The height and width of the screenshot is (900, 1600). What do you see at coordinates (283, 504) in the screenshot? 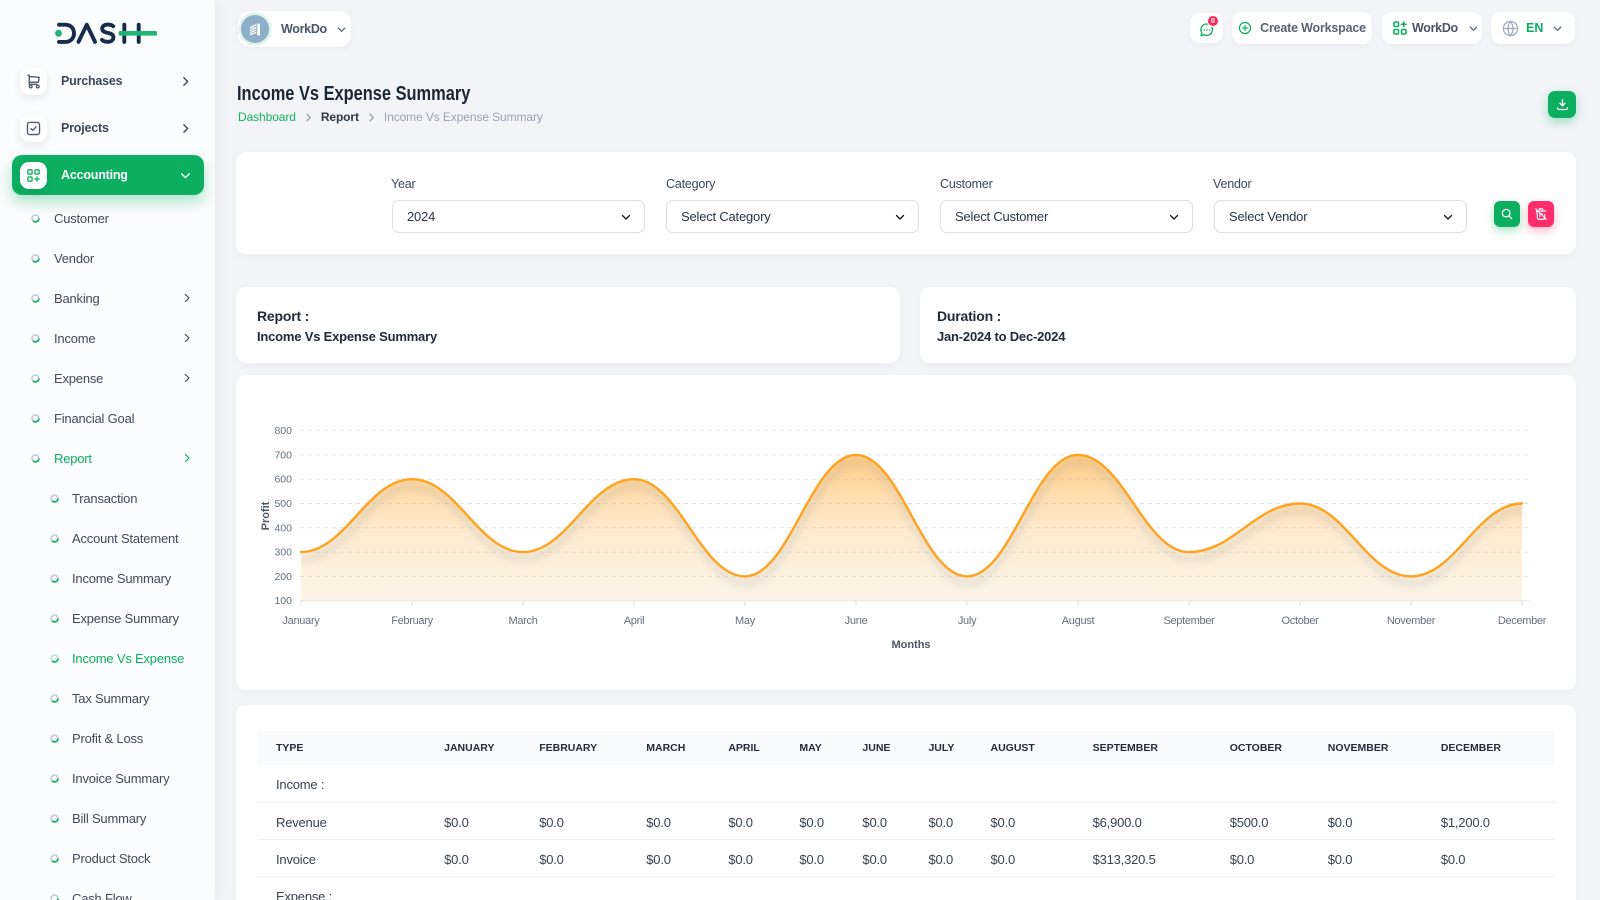
I see `svg-text: 500` at bounding box center [283, 504].